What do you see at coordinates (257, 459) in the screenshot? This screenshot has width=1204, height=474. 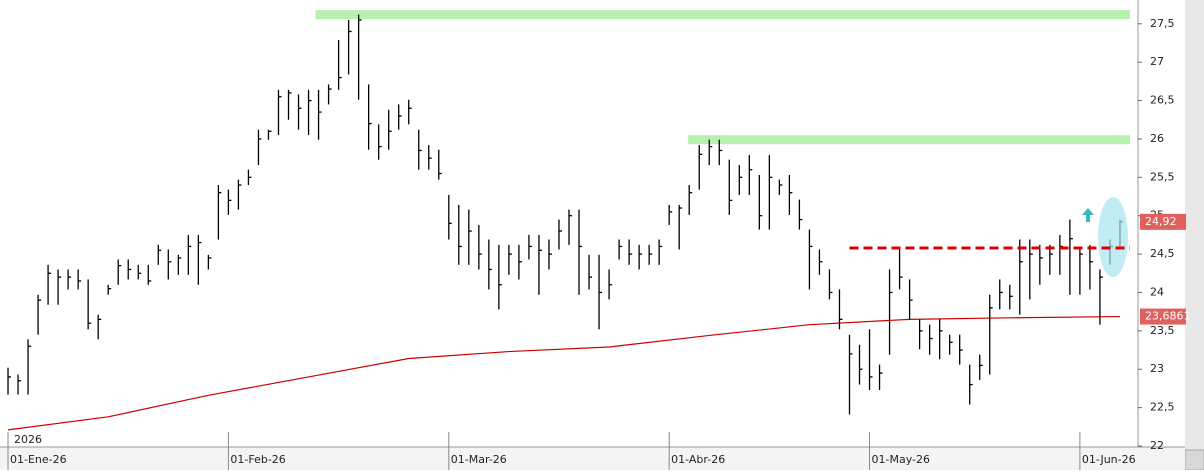 I see `x-tick-label: 01-Feb-26` at bounding box center [257, 459].